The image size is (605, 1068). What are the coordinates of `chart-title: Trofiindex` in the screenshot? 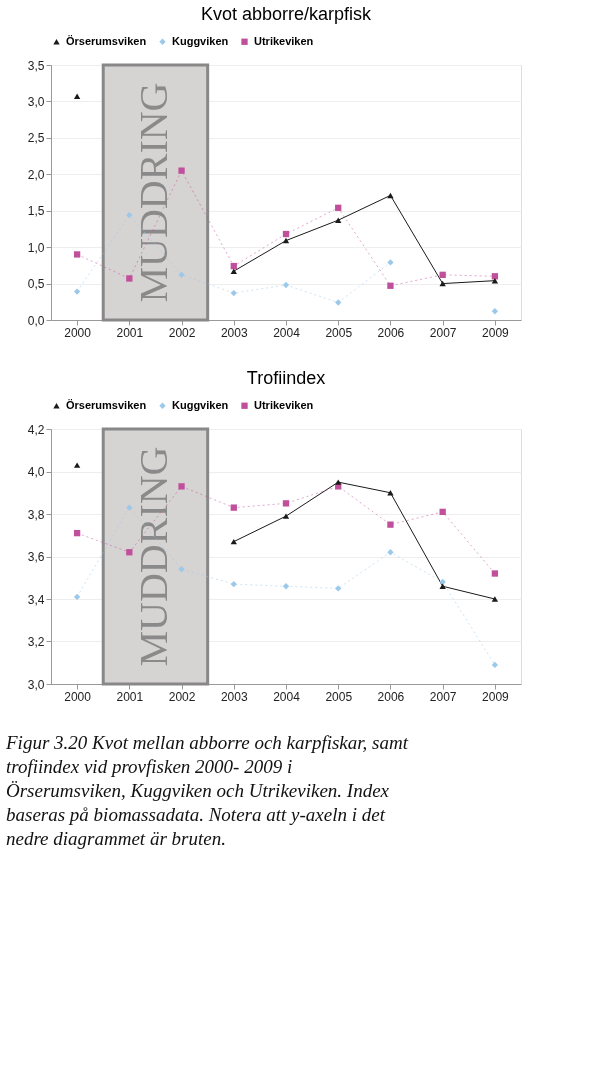 It's located at (286, 378).